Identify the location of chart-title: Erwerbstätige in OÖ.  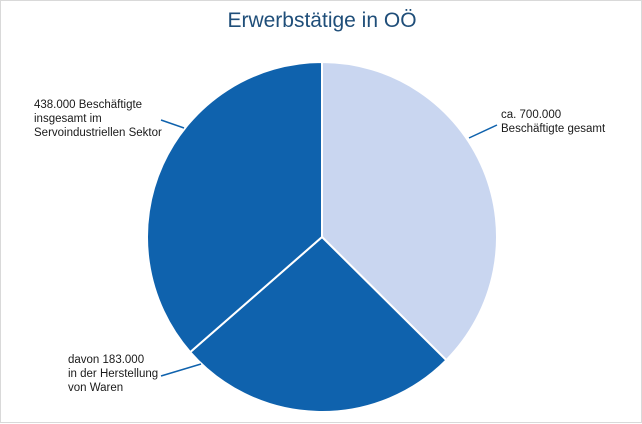
(322, 20).